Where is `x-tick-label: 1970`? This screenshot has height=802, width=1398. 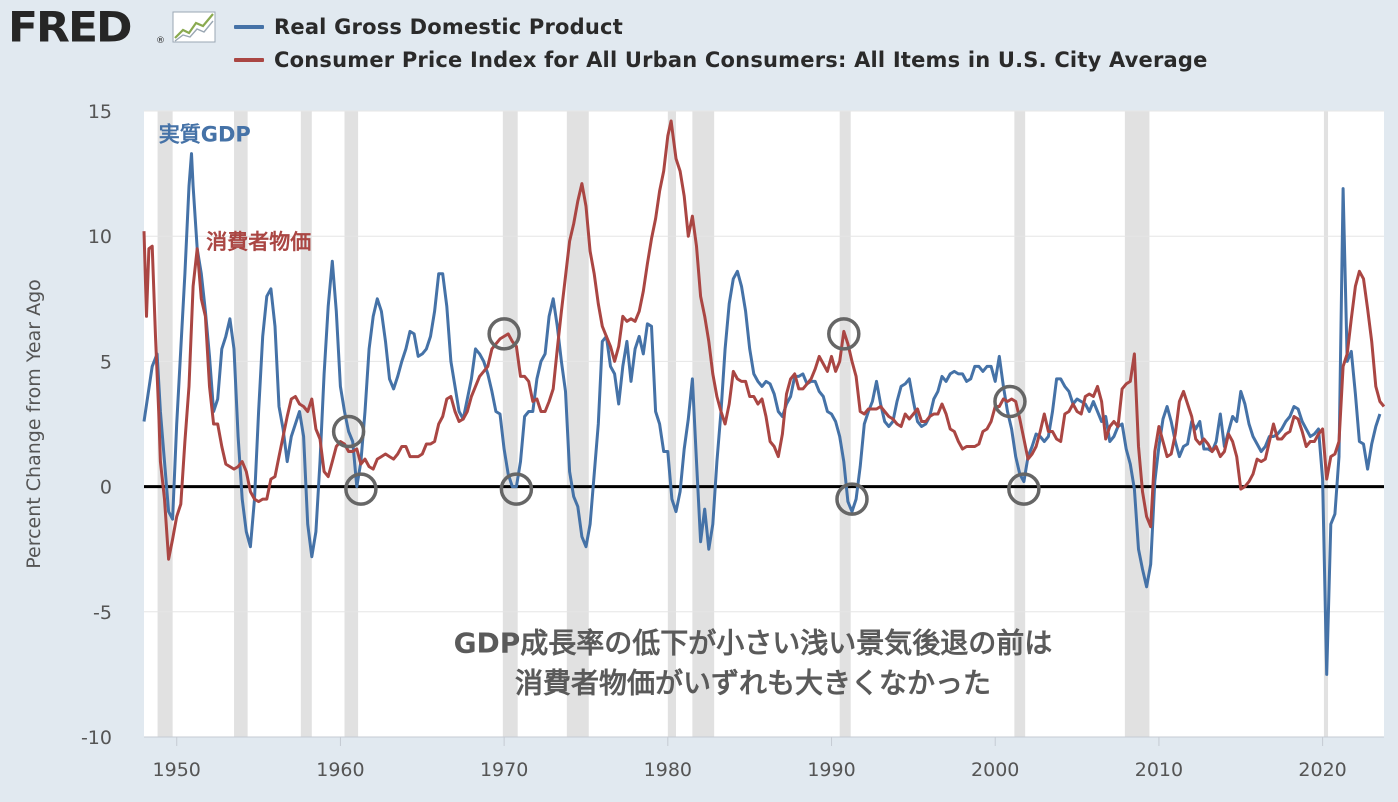
x-tick-label: 1970 is located at coordinates (504, 770).